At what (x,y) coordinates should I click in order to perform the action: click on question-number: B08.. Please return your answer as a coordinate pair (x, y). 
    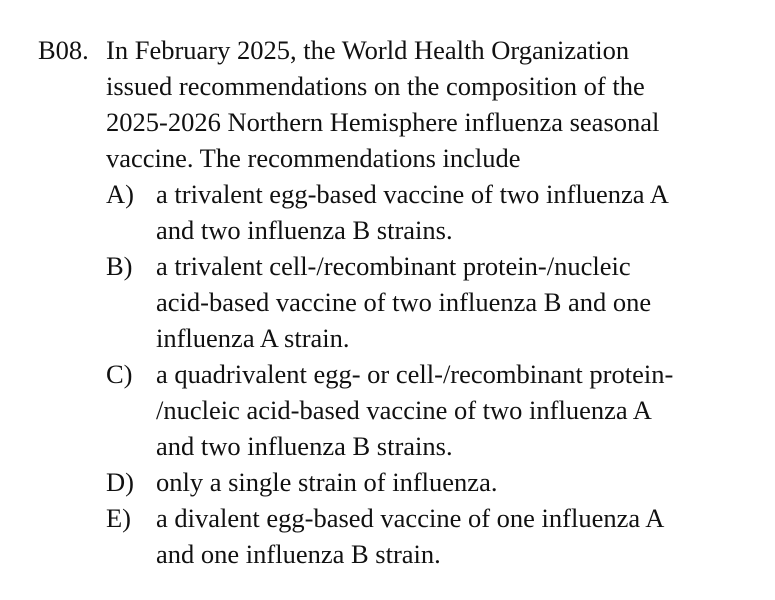
    Looking at the image, I should click on (63, 50).